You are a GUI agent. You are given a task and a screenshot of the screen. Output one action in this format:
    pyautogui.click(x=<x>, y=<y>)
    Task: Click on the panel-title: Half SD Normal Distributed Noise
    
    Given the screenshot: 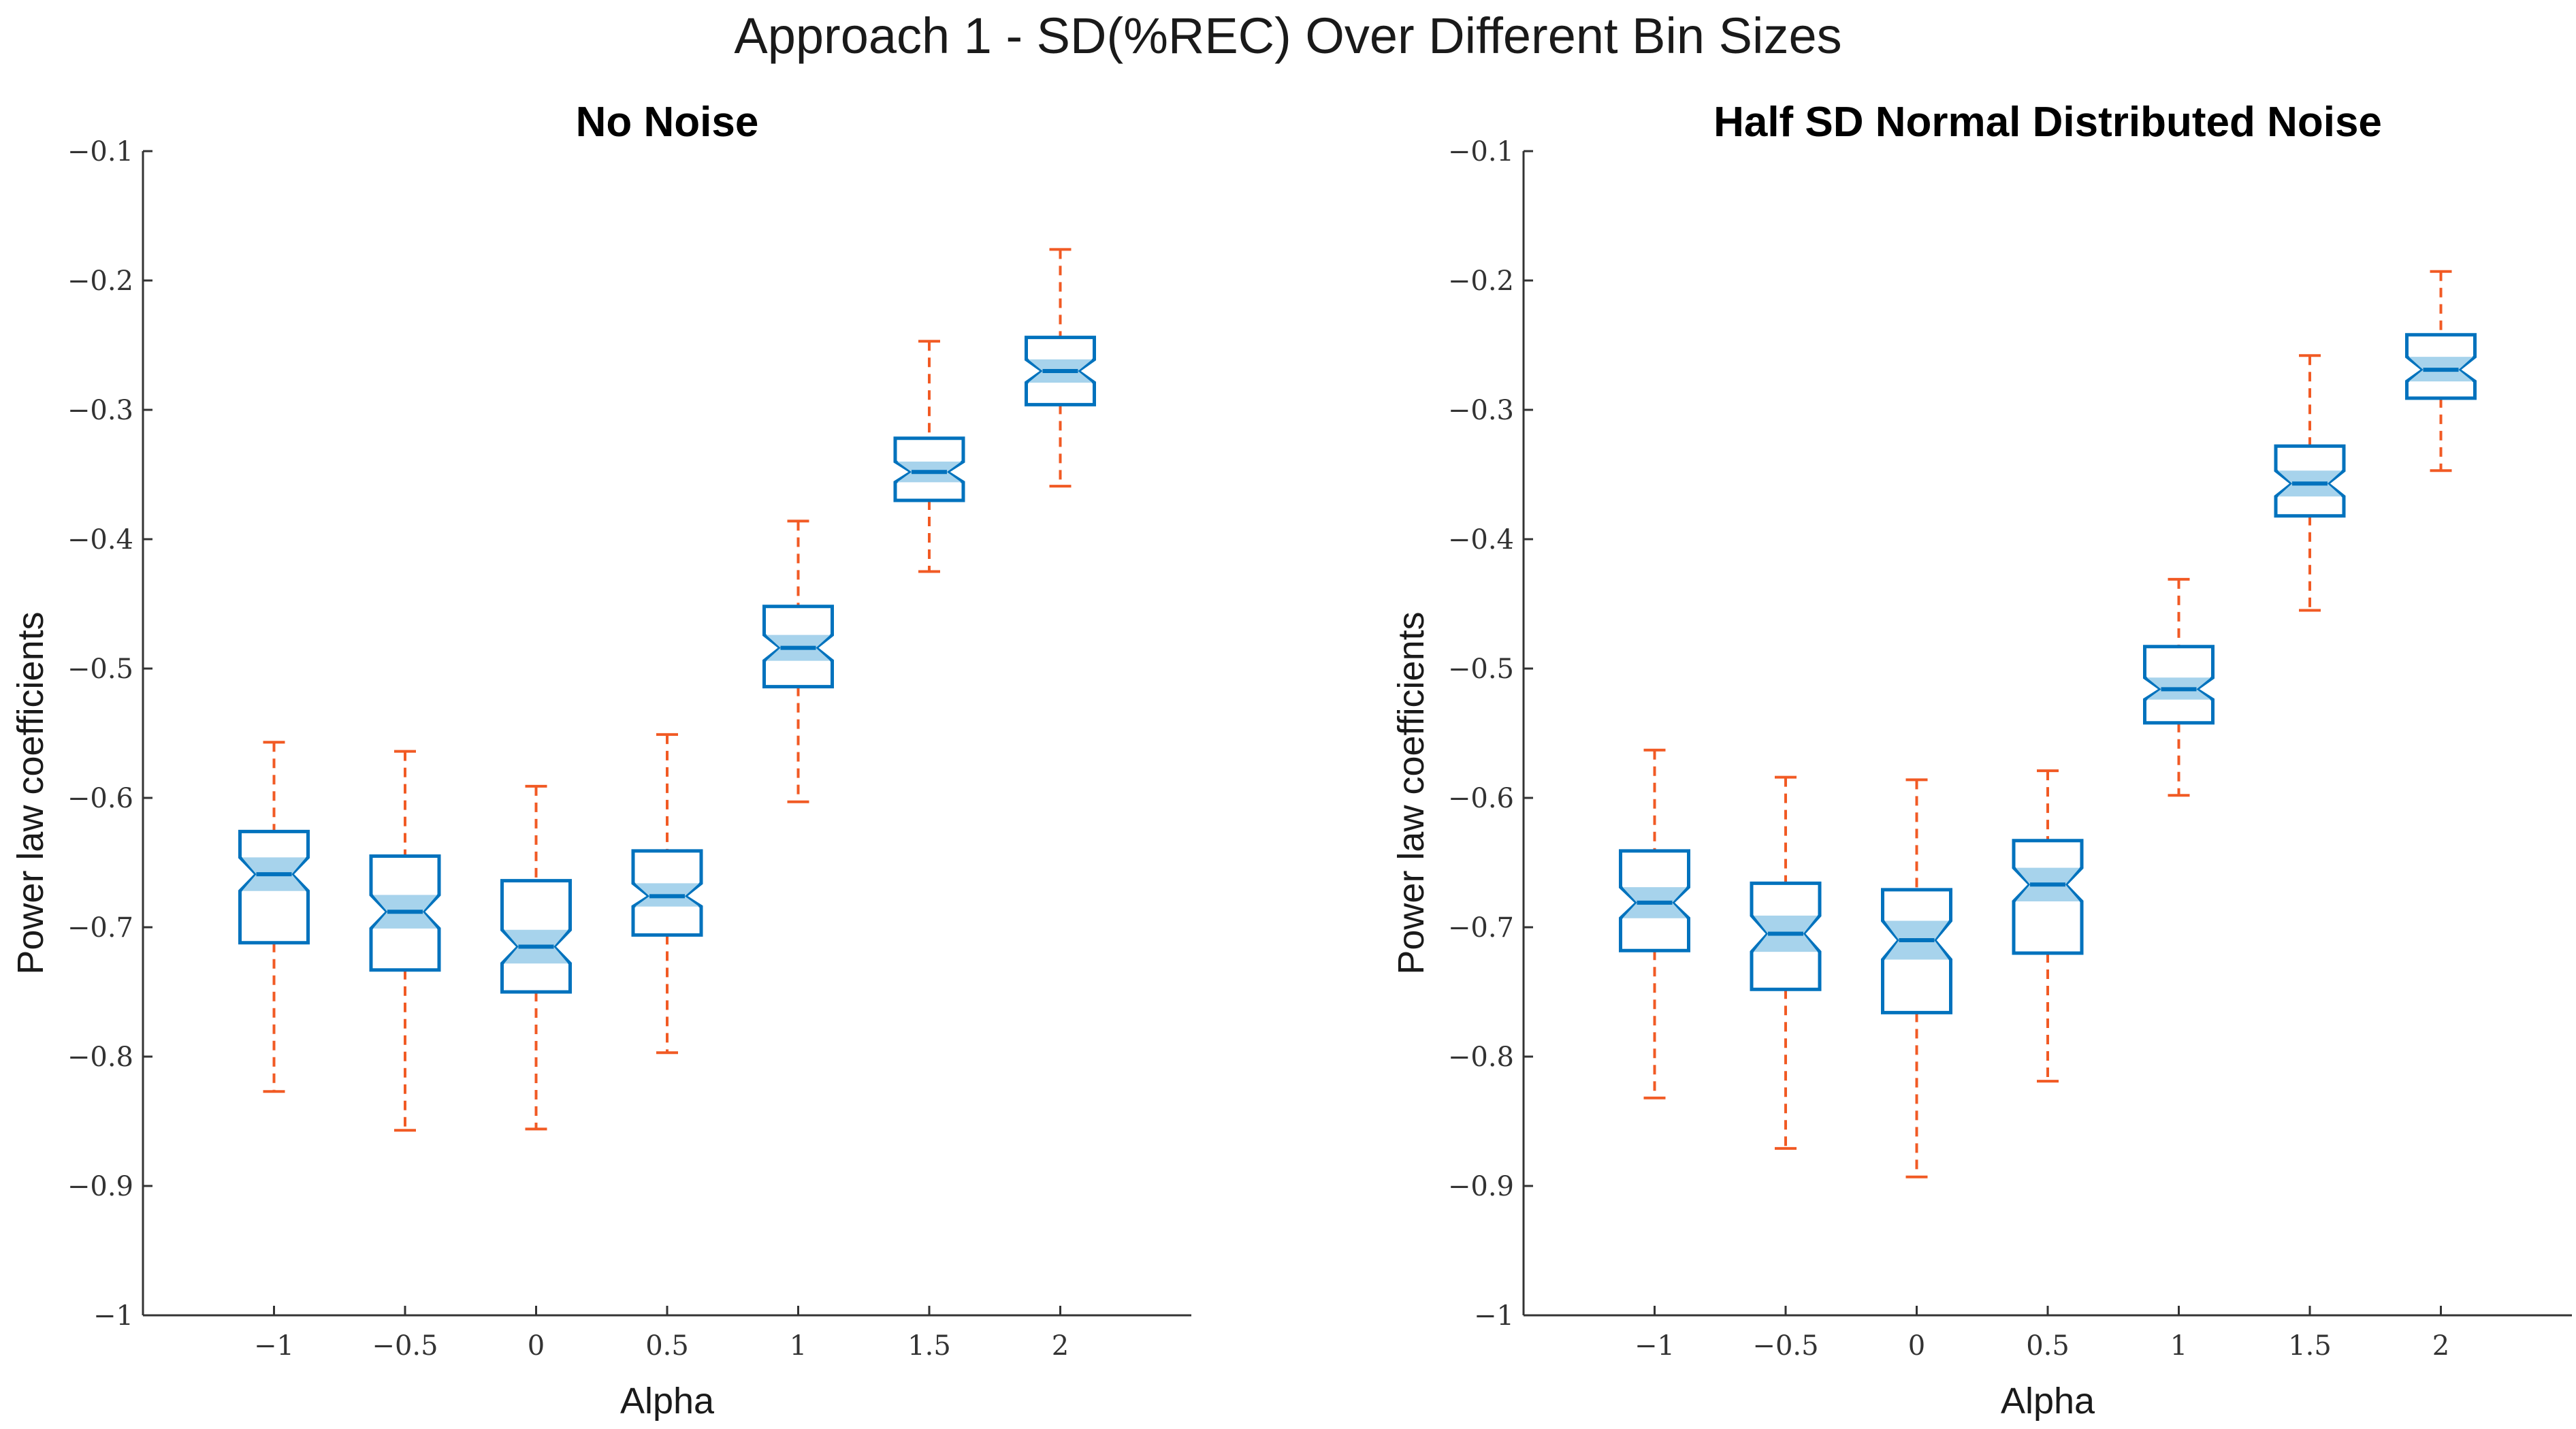 What is the action you would take?
    pyautogui.click(x=2048, y=123)
    